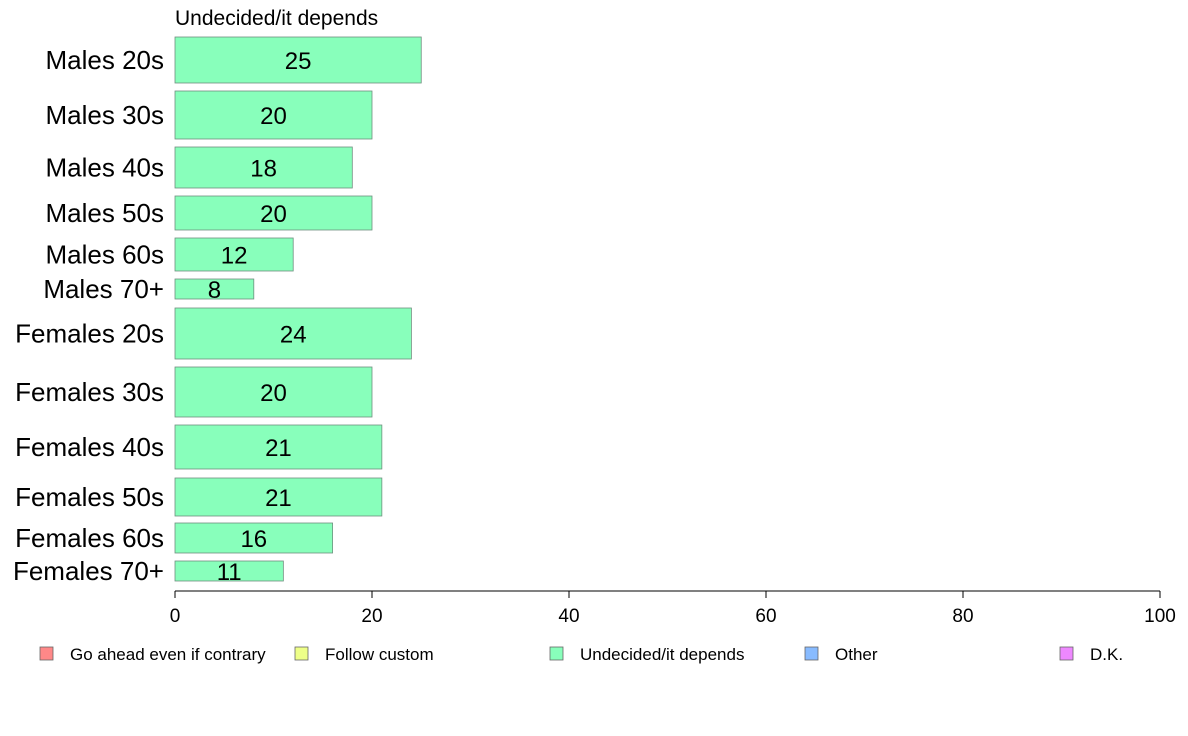  Describe the element at coordinates (105, 213) in the screenshot. I see `category-label-males-50s: Males 50s` at that location.